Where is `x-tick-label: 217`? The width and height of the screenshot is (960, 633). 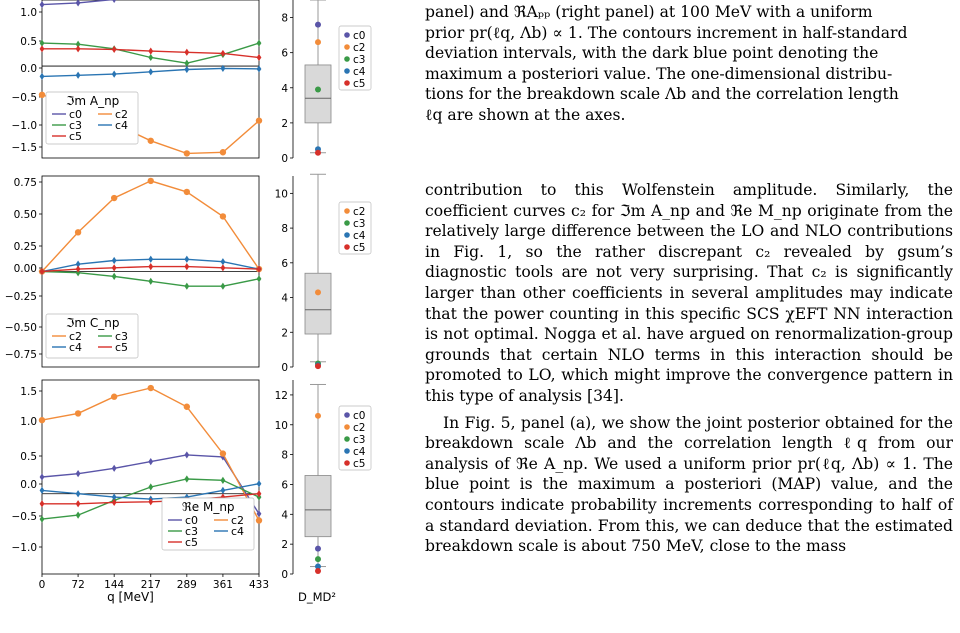 x-tick-label: 217 is located at coordinates (151, 585).